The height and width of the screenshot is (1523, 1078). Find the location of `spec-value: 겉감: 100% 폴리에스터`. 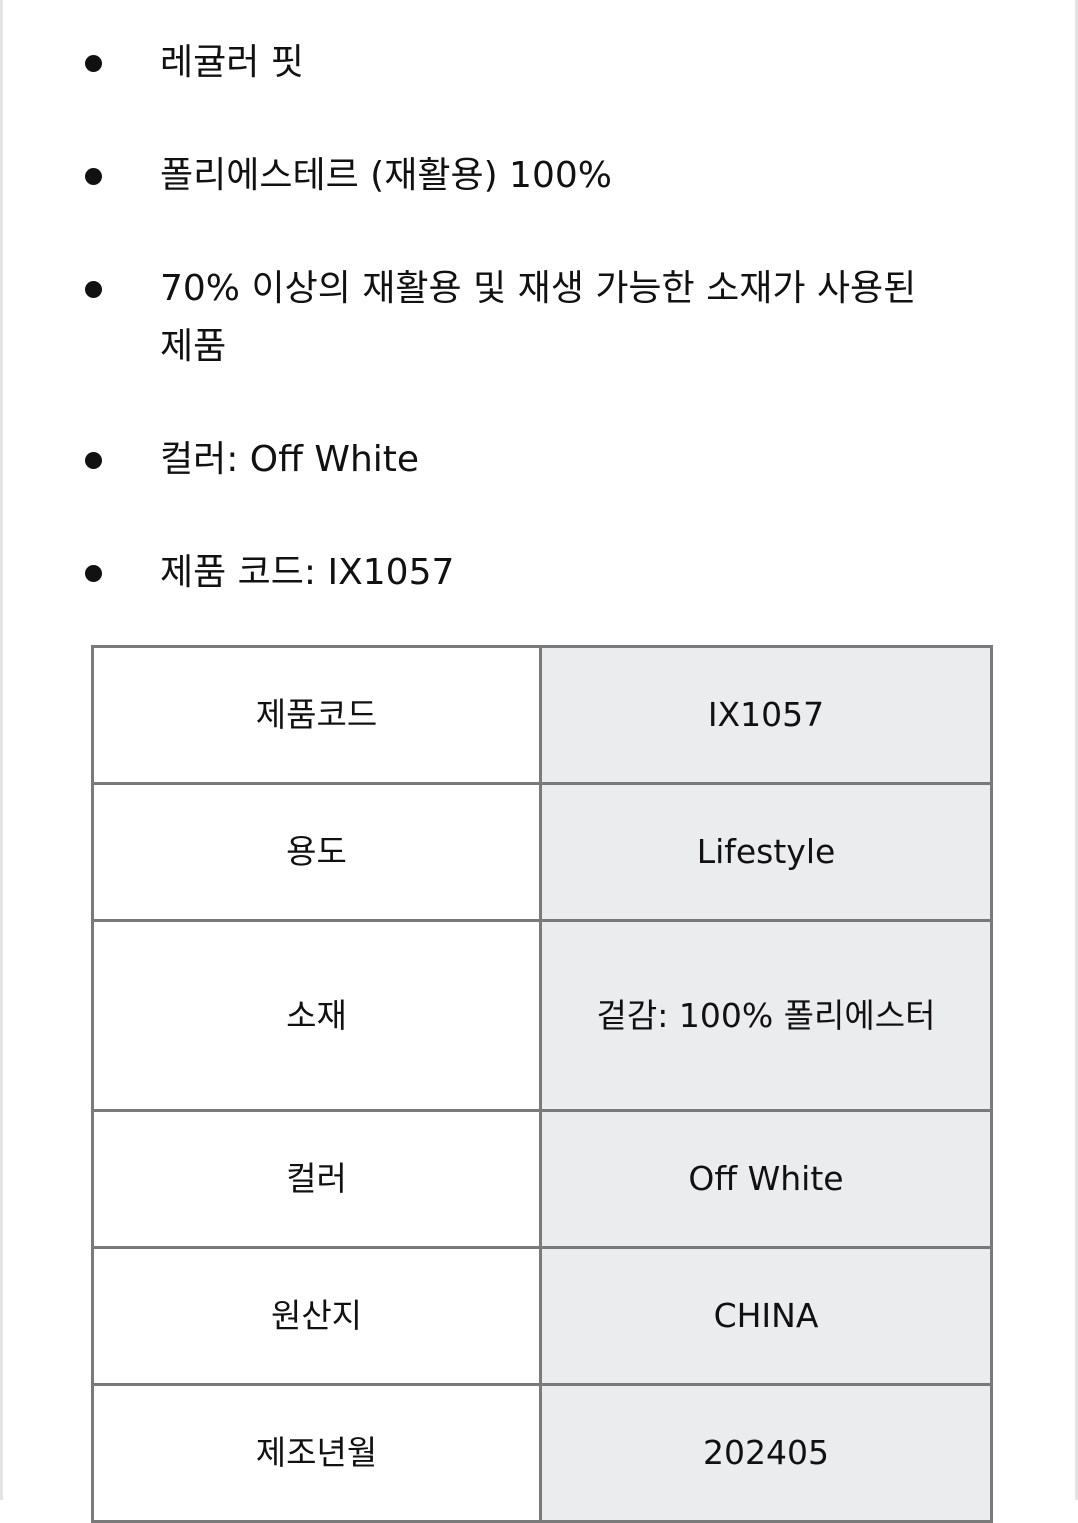

spec-value: 겉감: 100% 폴리에스터 is located at coordinates (766, 1015).